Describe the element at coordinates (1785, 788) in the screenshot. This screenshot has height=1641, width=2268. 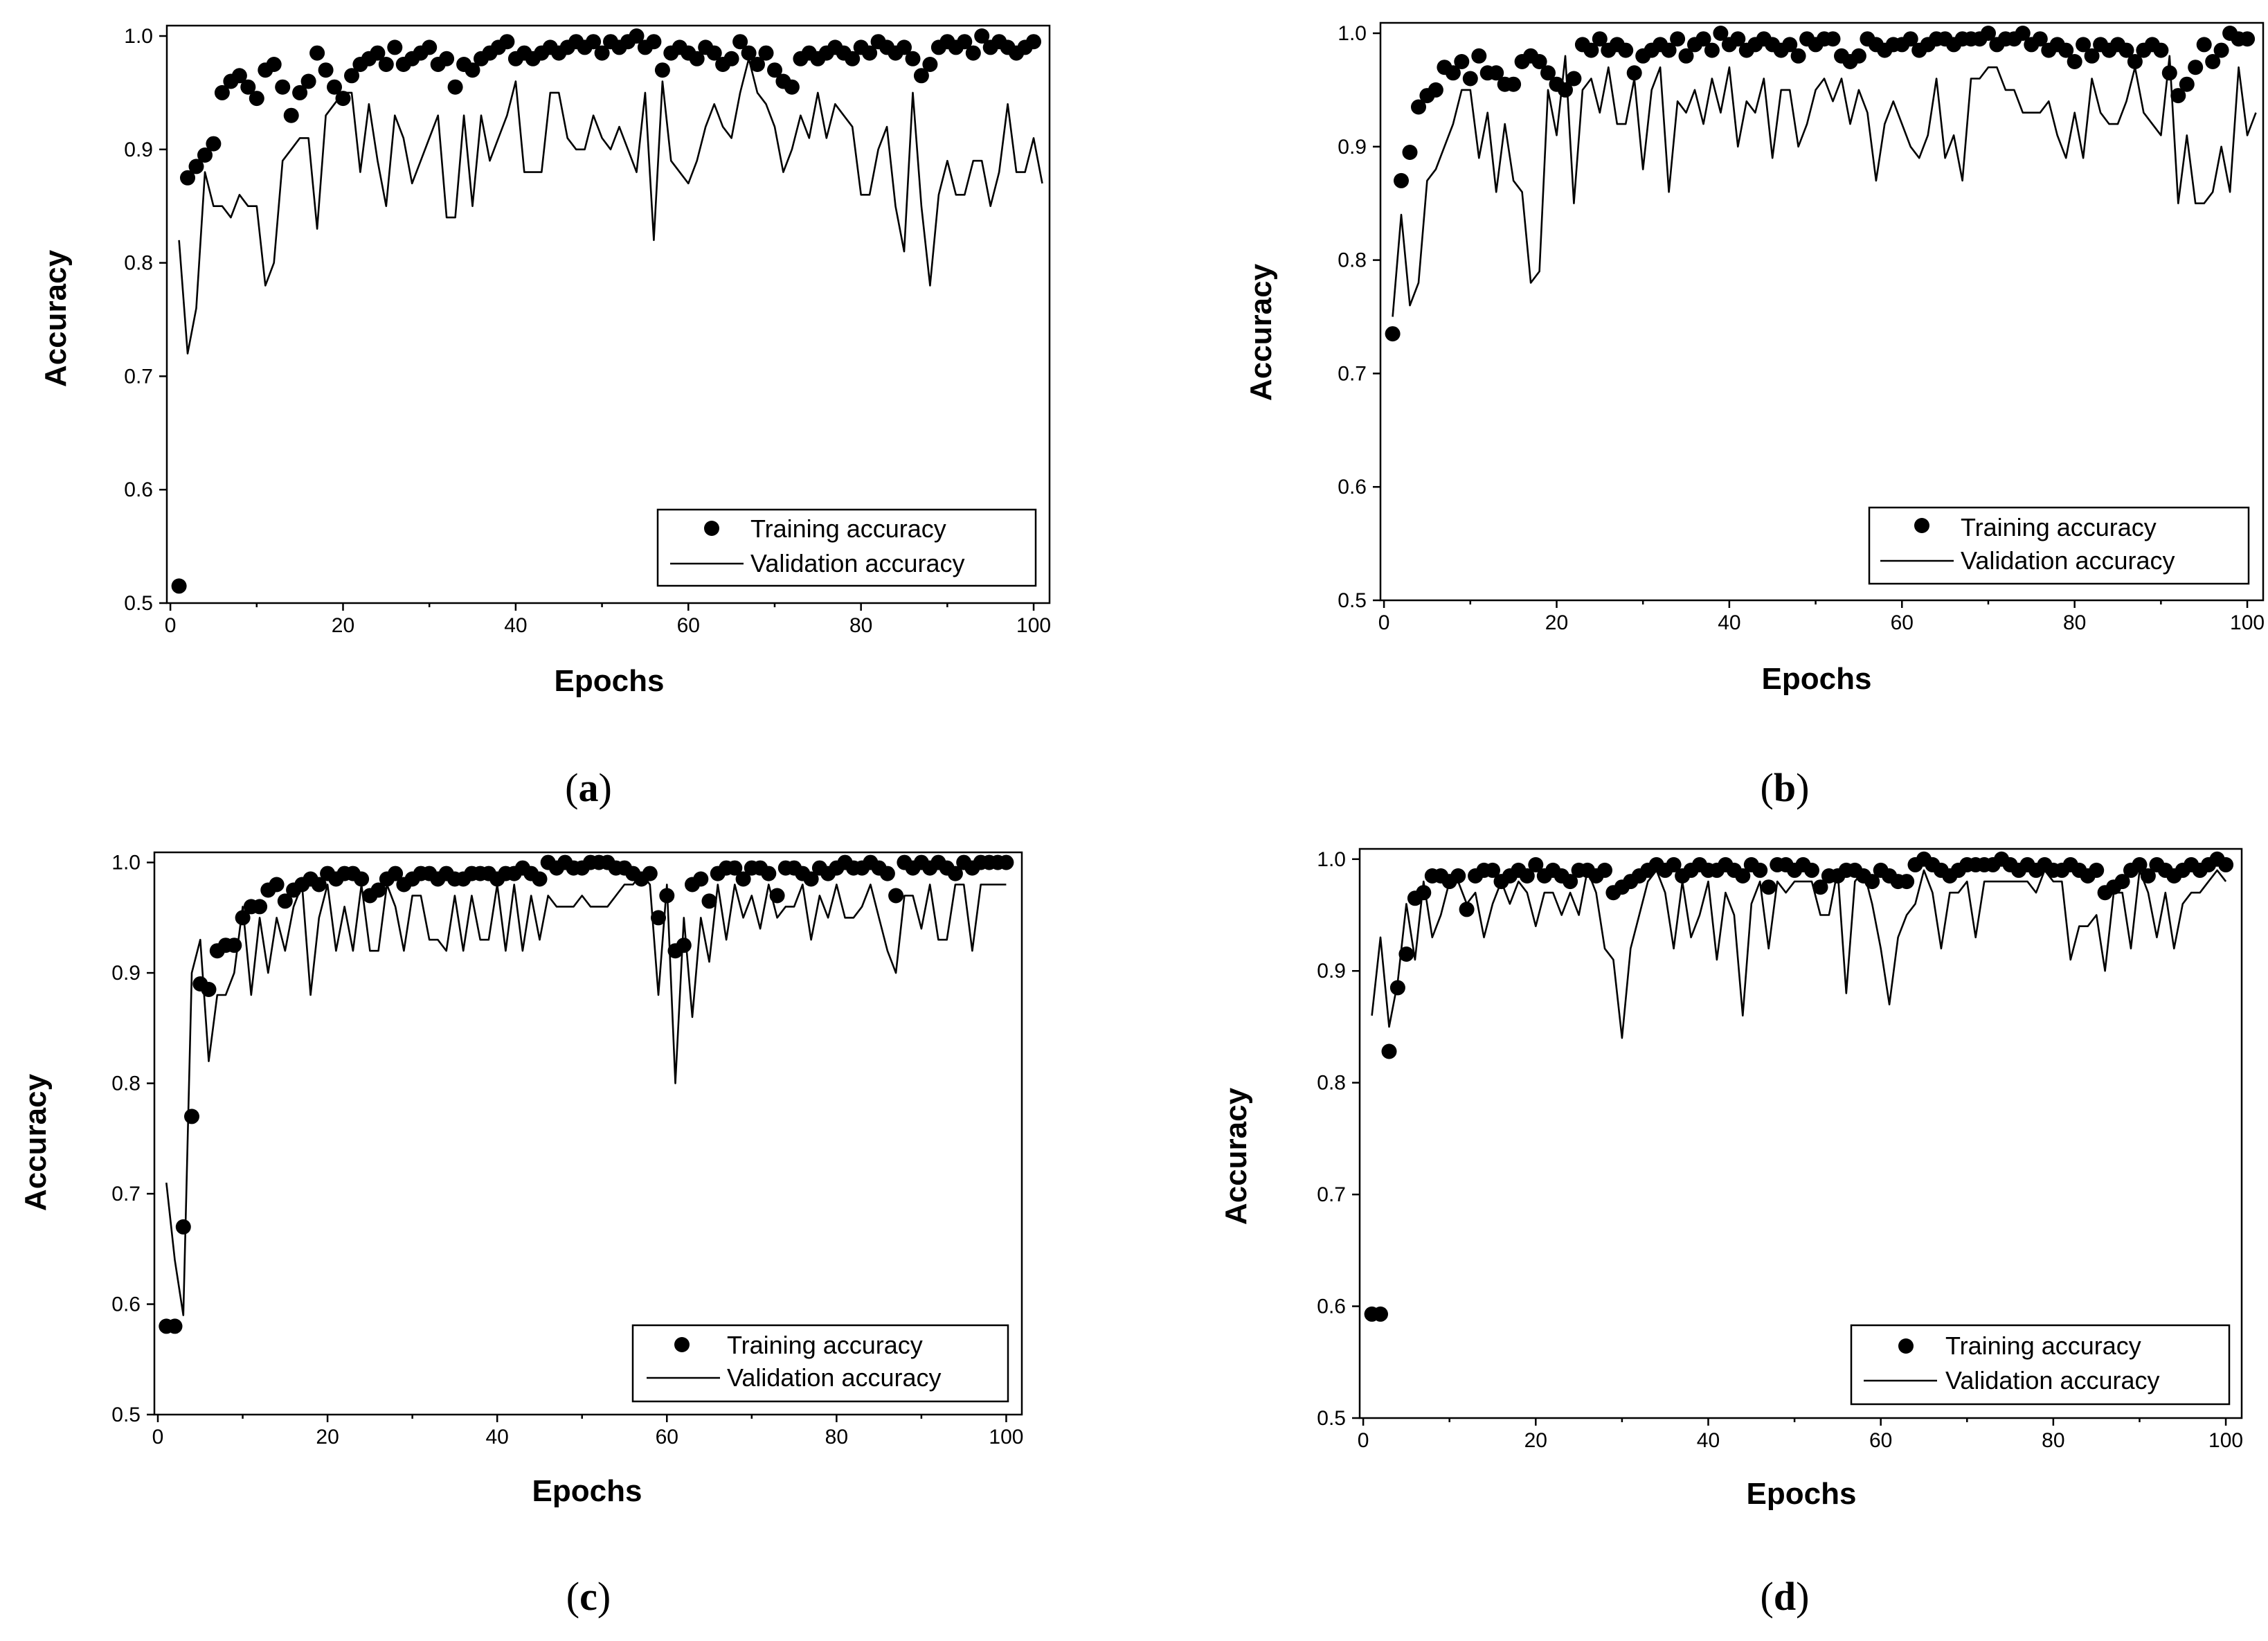
I see `panel-caption: (b)` at that location.